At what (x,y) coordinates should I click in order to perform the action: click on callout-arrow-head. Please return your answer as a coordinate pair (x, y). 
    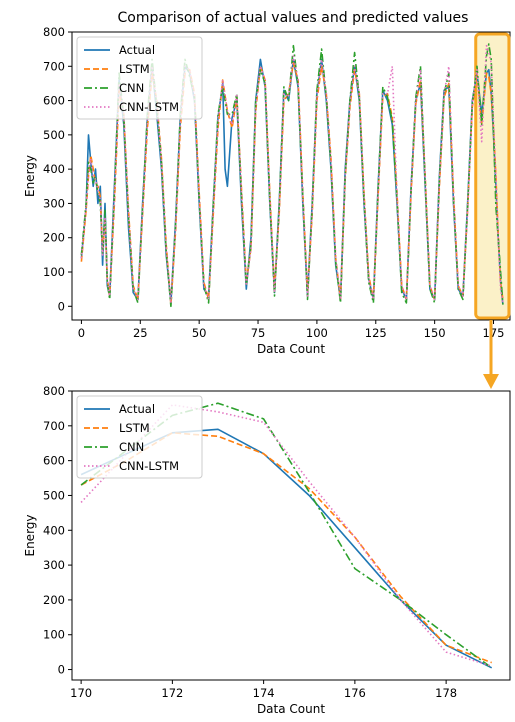
    Looking at the image, I should click on (491, 381).